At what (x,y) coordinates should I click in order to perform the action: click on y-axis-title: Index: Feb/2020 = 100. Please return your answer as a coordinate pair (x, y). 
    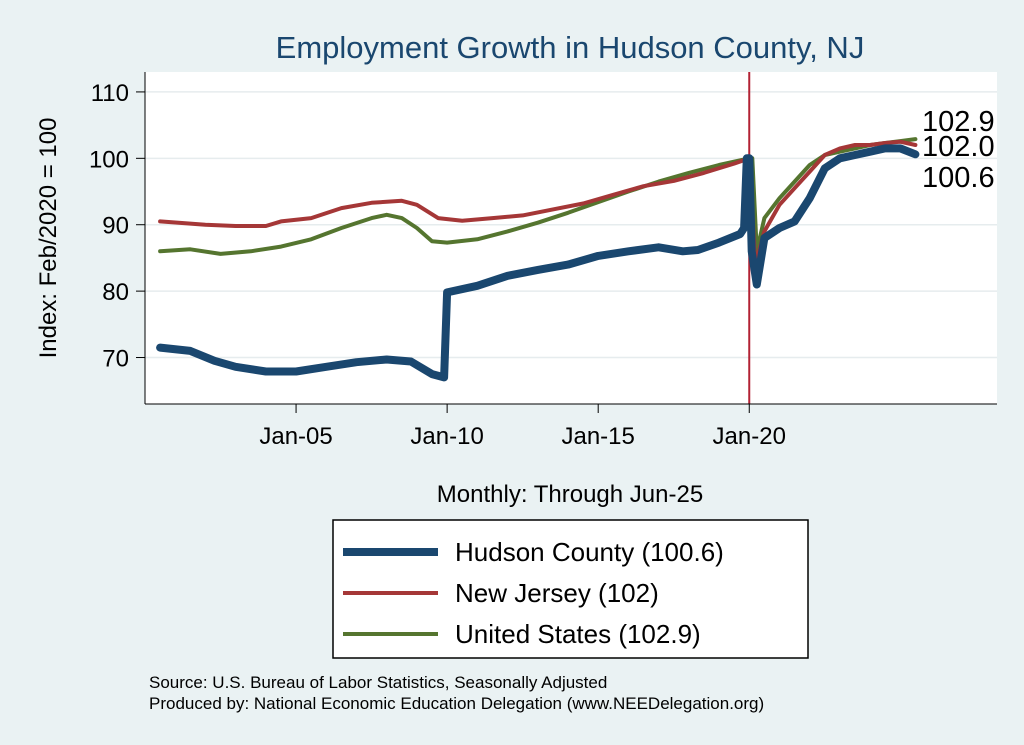
    Looking at the image, I should click on (48, 238).